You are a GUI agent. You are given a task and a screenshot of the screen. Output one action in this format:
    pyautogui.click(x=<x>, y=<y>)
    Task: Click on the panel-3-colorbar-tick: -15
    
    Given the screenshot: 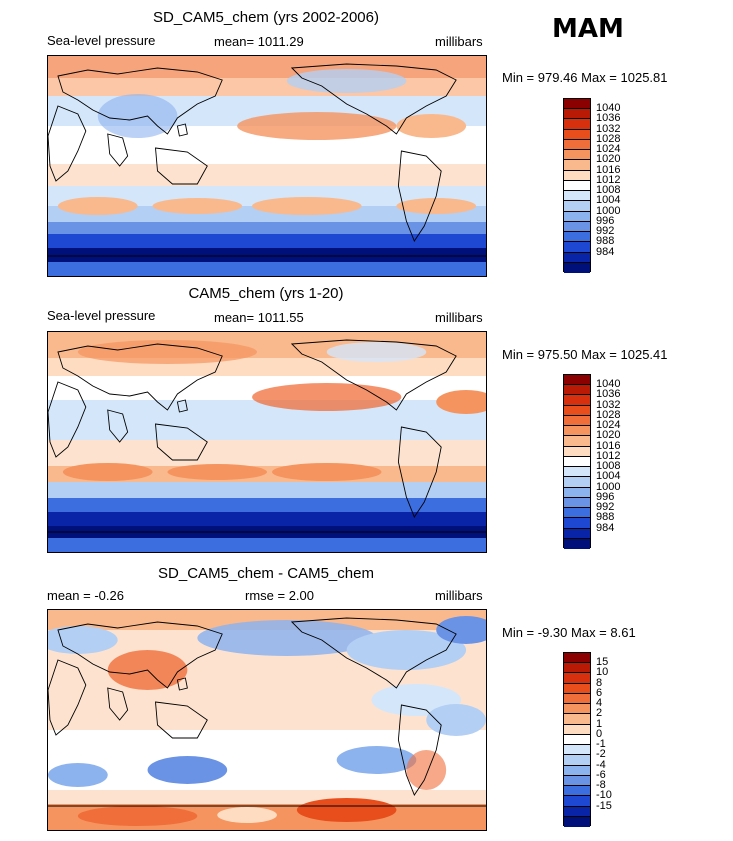 What is the action you would take?
    pyautogui.click(x=604, y=806)
    